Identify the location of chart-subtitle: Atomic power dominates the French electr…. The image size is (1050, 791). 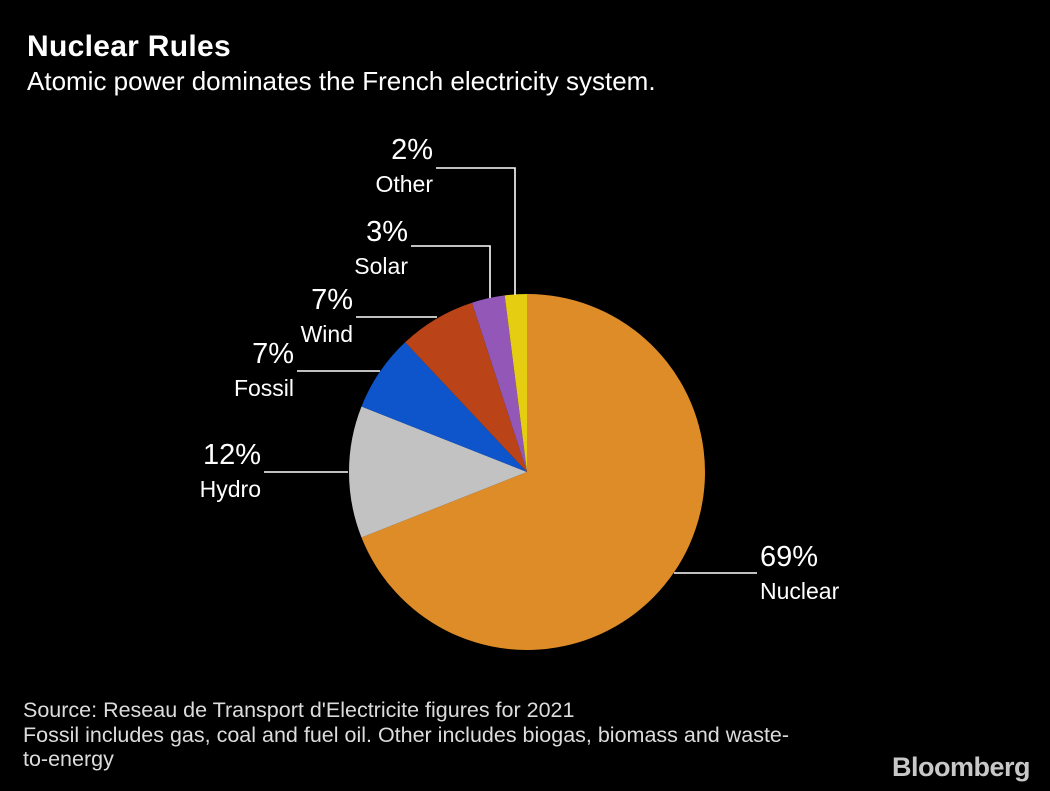
(341, 81).